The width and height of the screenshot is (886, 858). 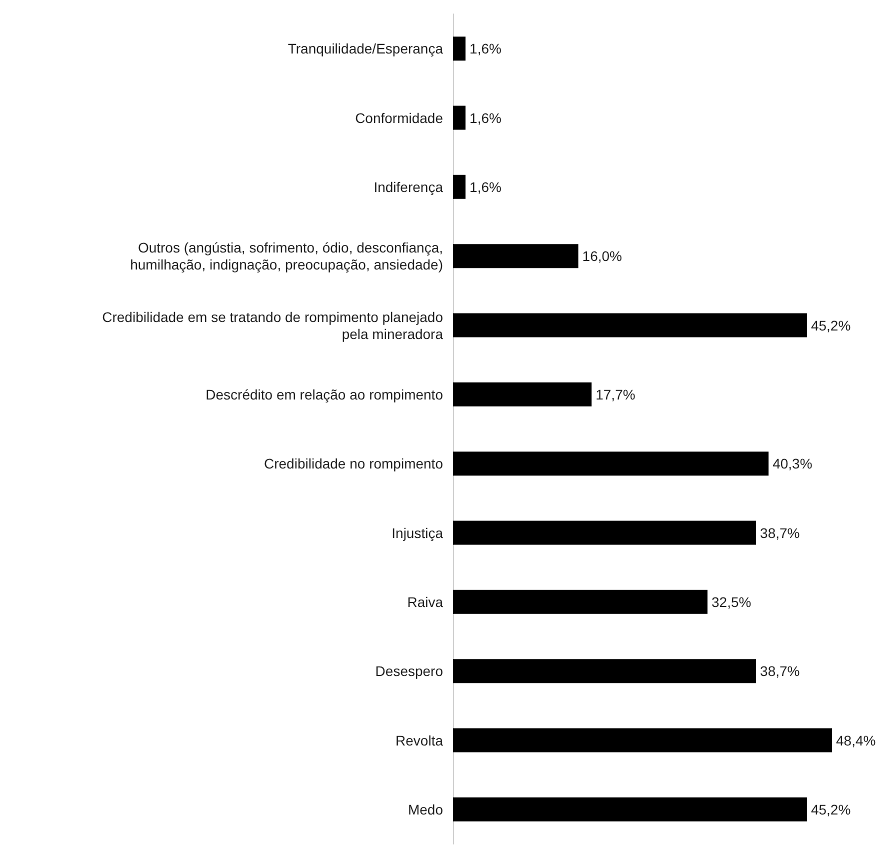 I want to click on y-tick-label: Revolta, so click(x=420, y=740).